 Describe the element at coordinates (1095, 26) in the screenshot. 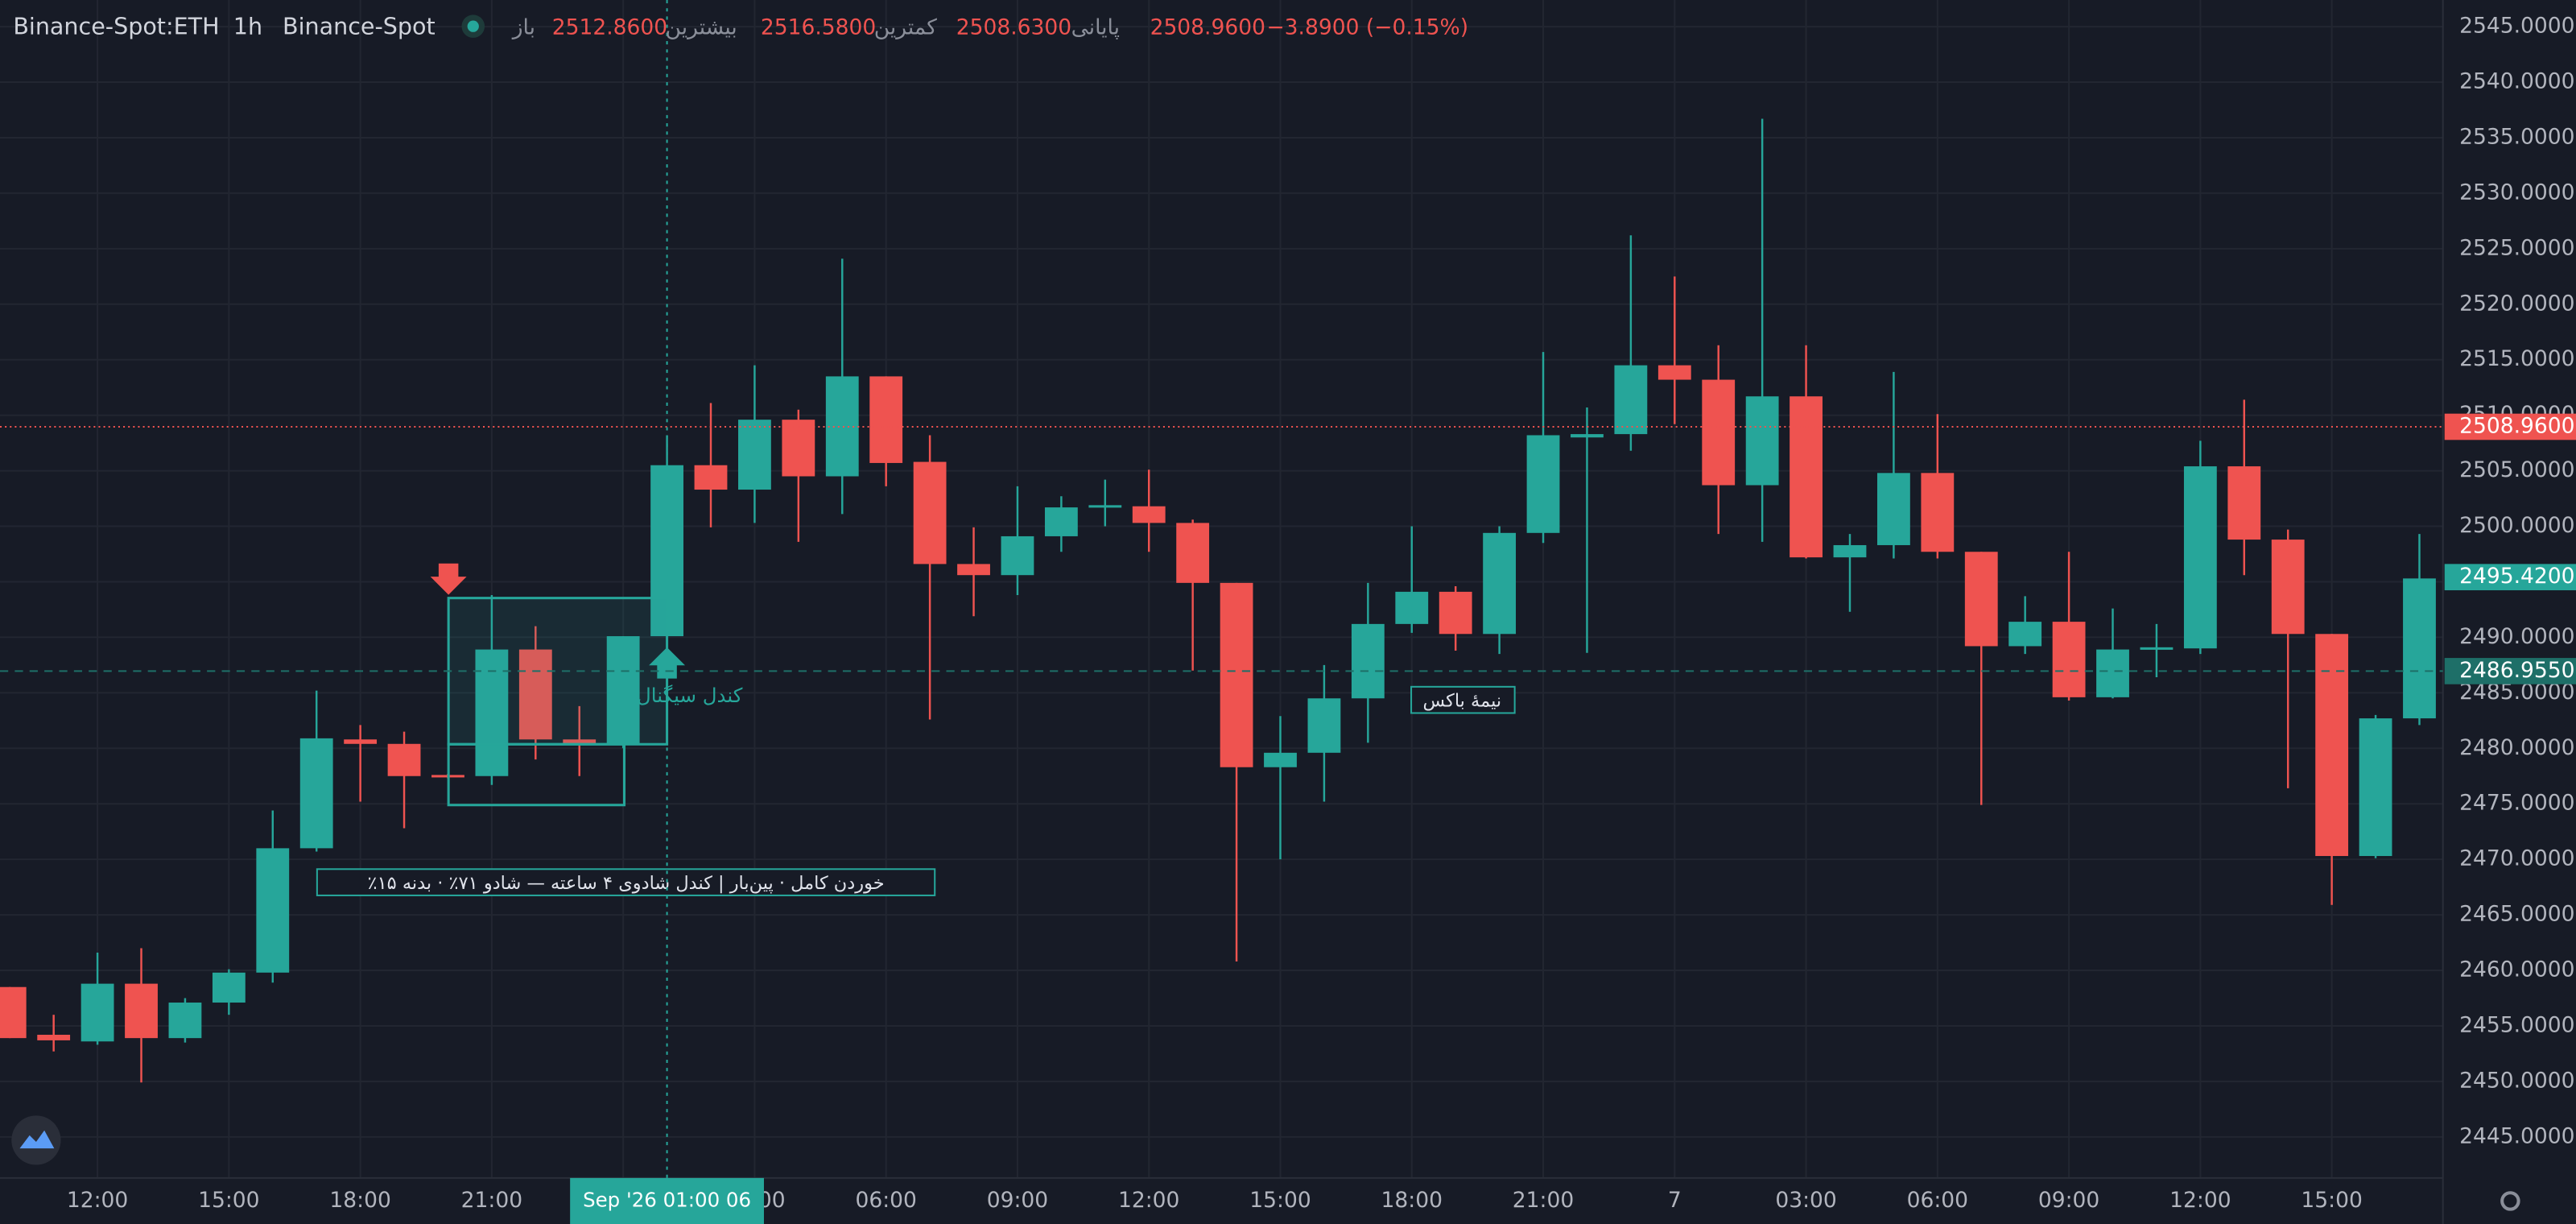

I see `close-label: پایانی` at that location.